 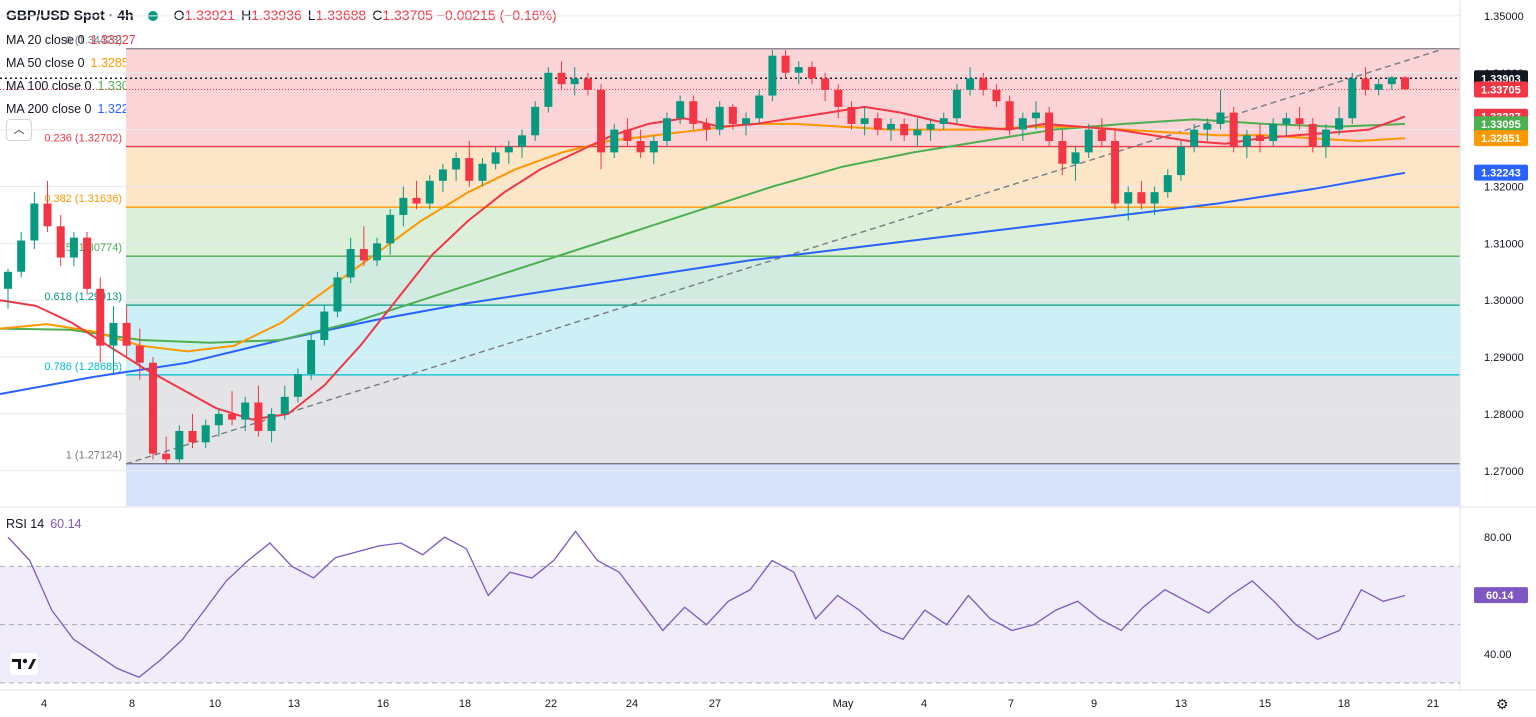 What do you see at coordinates (1504, 358) in the screenshot?
I see `y-tick-label: 1.29000` at bounding box center [1504, 358].